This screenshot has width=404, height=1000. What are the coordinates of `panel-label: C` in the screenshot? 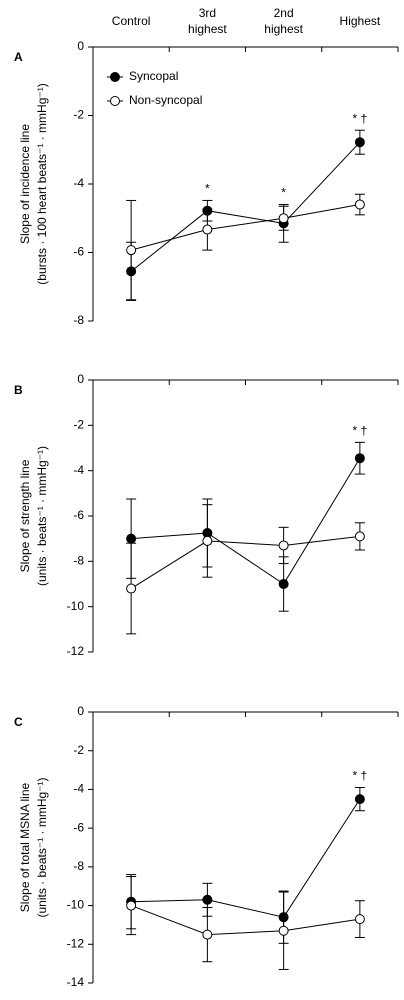 It's located at (18, 722).